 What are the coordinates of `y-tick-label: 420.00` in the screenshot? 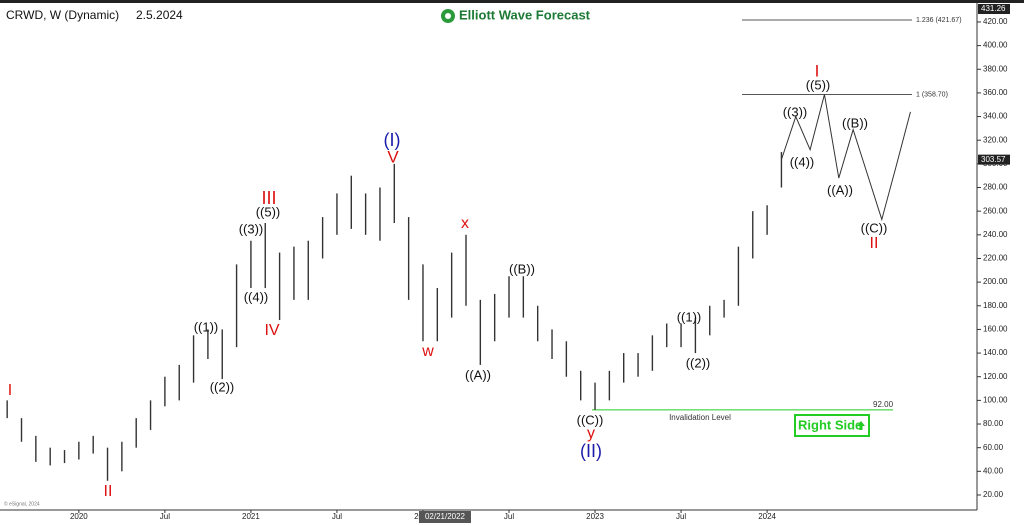 It's located at (995, 21).